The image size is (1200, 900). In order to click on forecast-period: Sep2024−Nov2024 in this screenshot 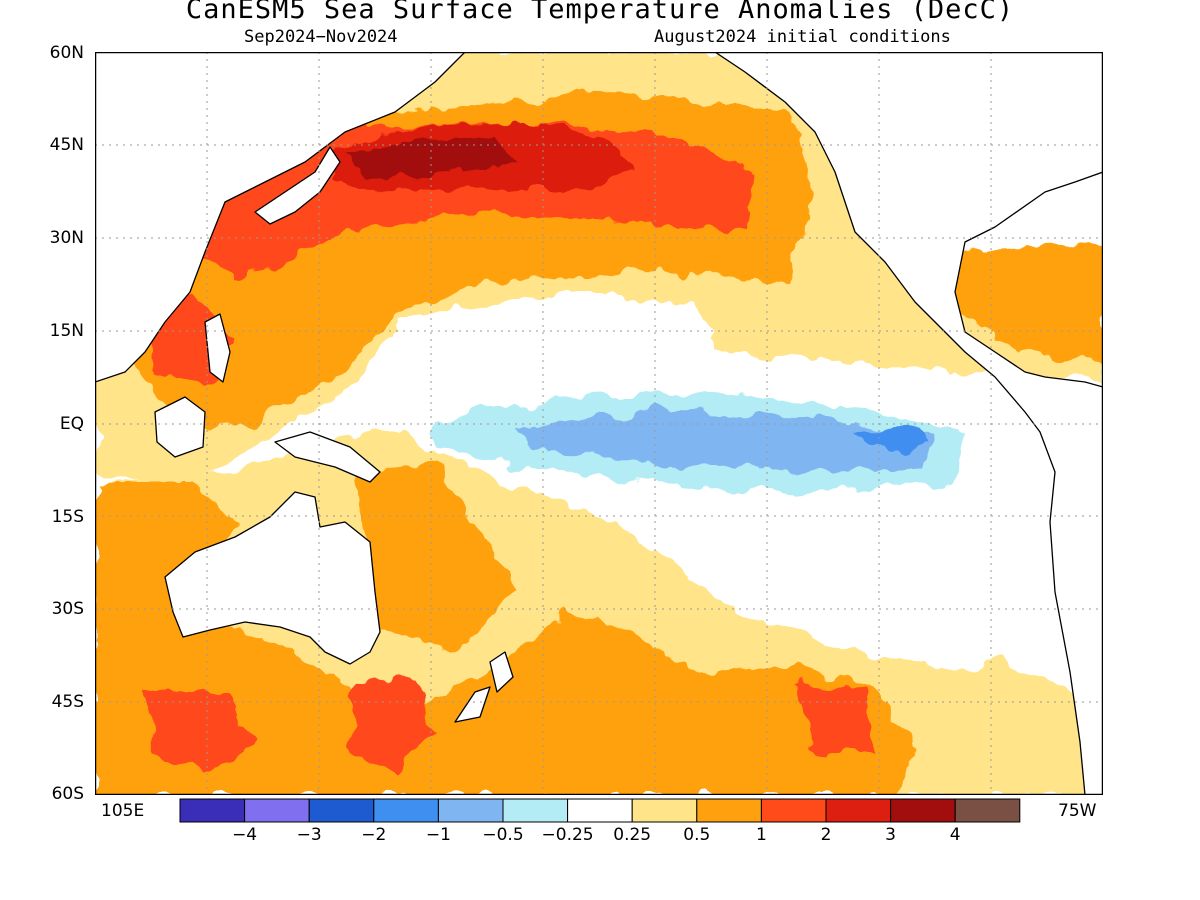, I will do `click(321, 37)`.